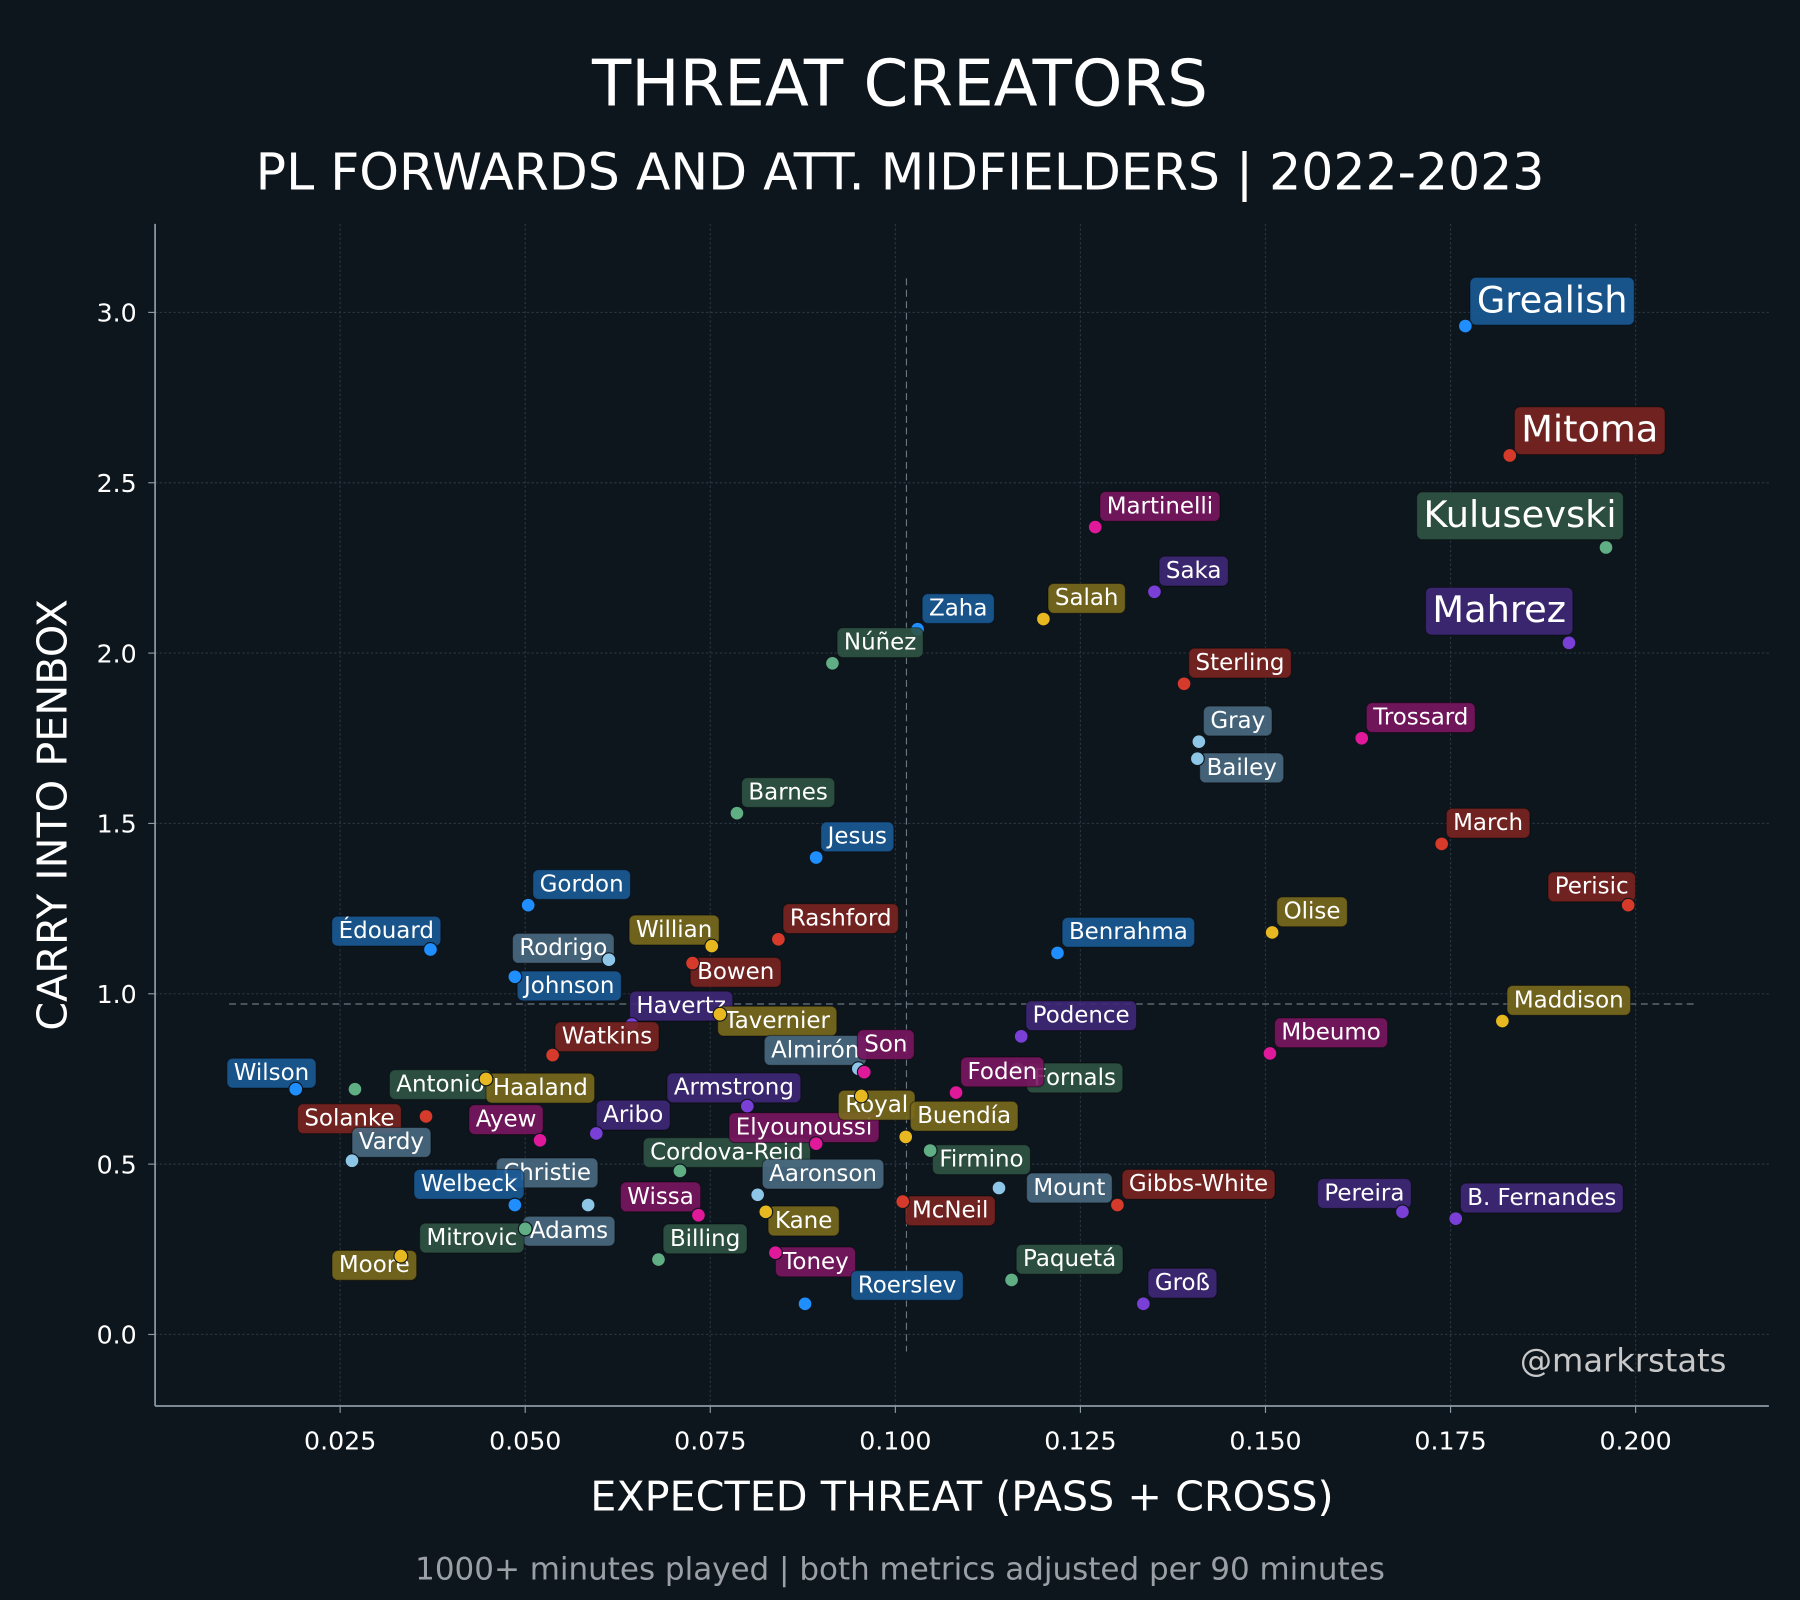 The width and height of the screenshot is (1800, 1600). What do you see at coordinates (117, 1335) in the screenshot?
I see `y-tick-label: 0.0` at bounding box center [117, 1335].